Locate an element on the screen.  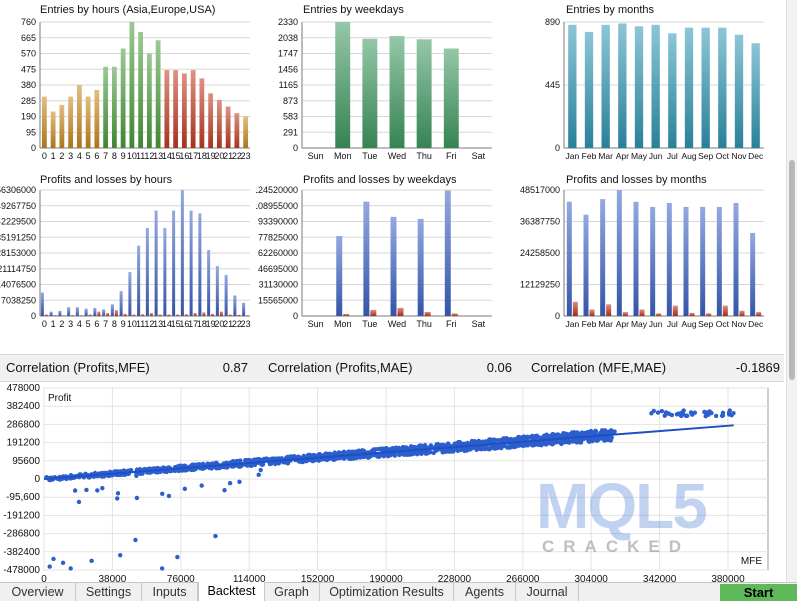
tab-journal: Journal is located at coordinates (547, 592).